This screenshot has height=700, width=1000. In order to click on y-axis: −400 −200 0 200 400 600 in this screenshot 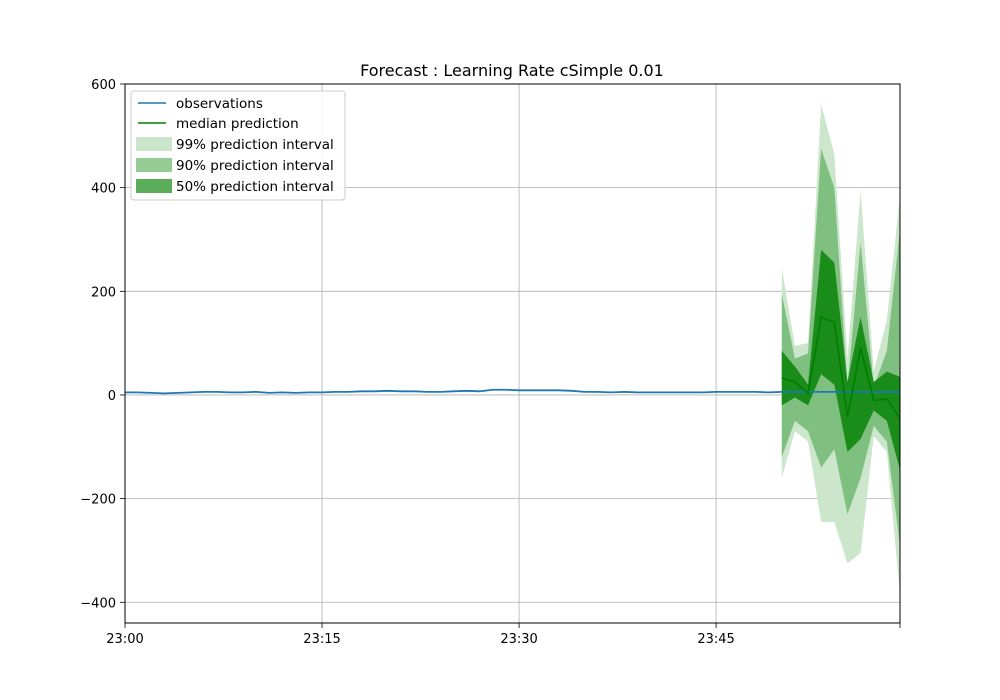, I will do `click(102, 344)`.